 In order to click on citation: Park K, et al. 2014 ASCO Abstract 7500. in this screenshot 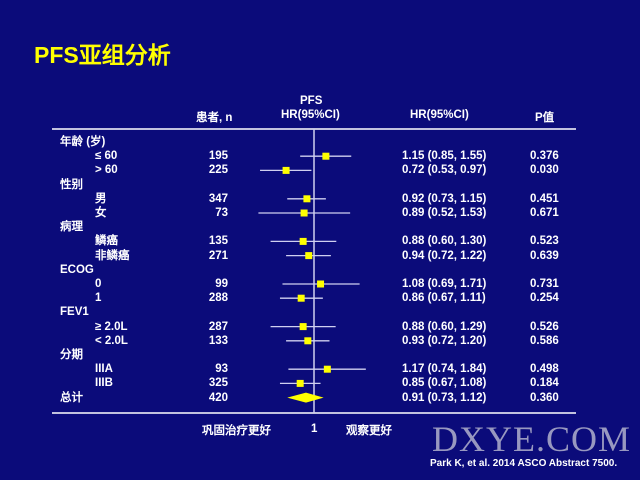, I will do `click(524, 463)`.